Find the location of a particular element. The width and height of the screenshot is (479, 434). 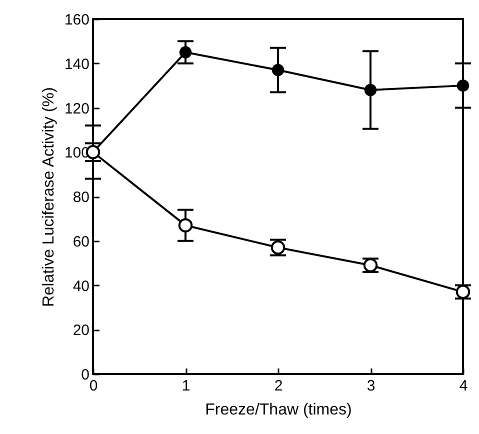

x-tick-label: 2 is located at coordinates (278, 386).